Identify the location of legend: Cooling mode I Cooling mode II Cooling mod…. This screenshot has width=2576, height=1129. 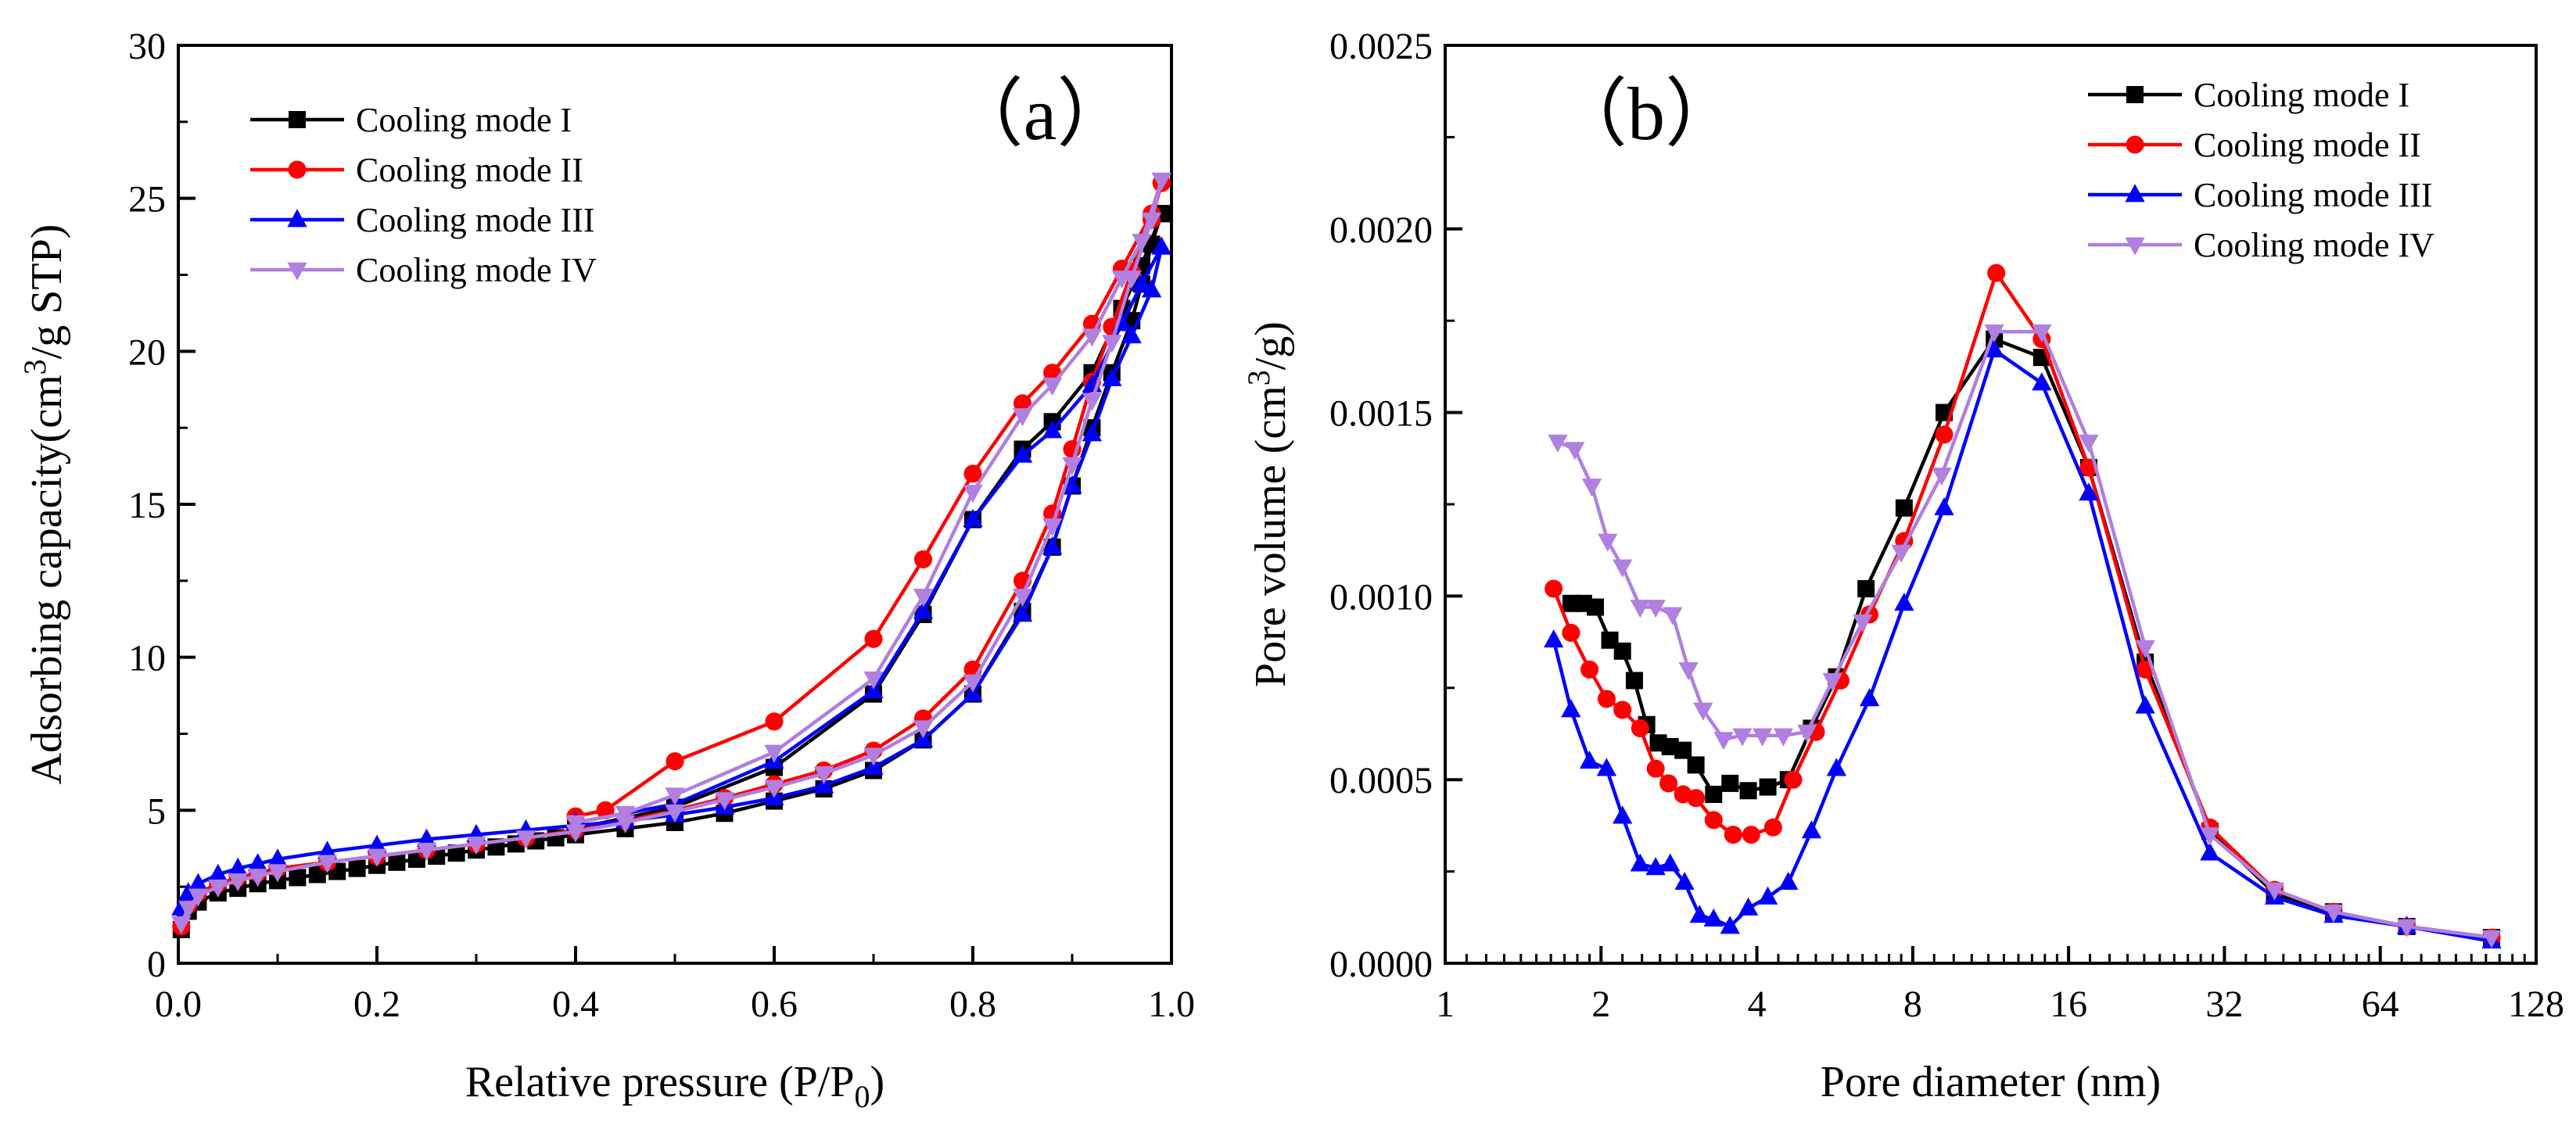
(424, 195).